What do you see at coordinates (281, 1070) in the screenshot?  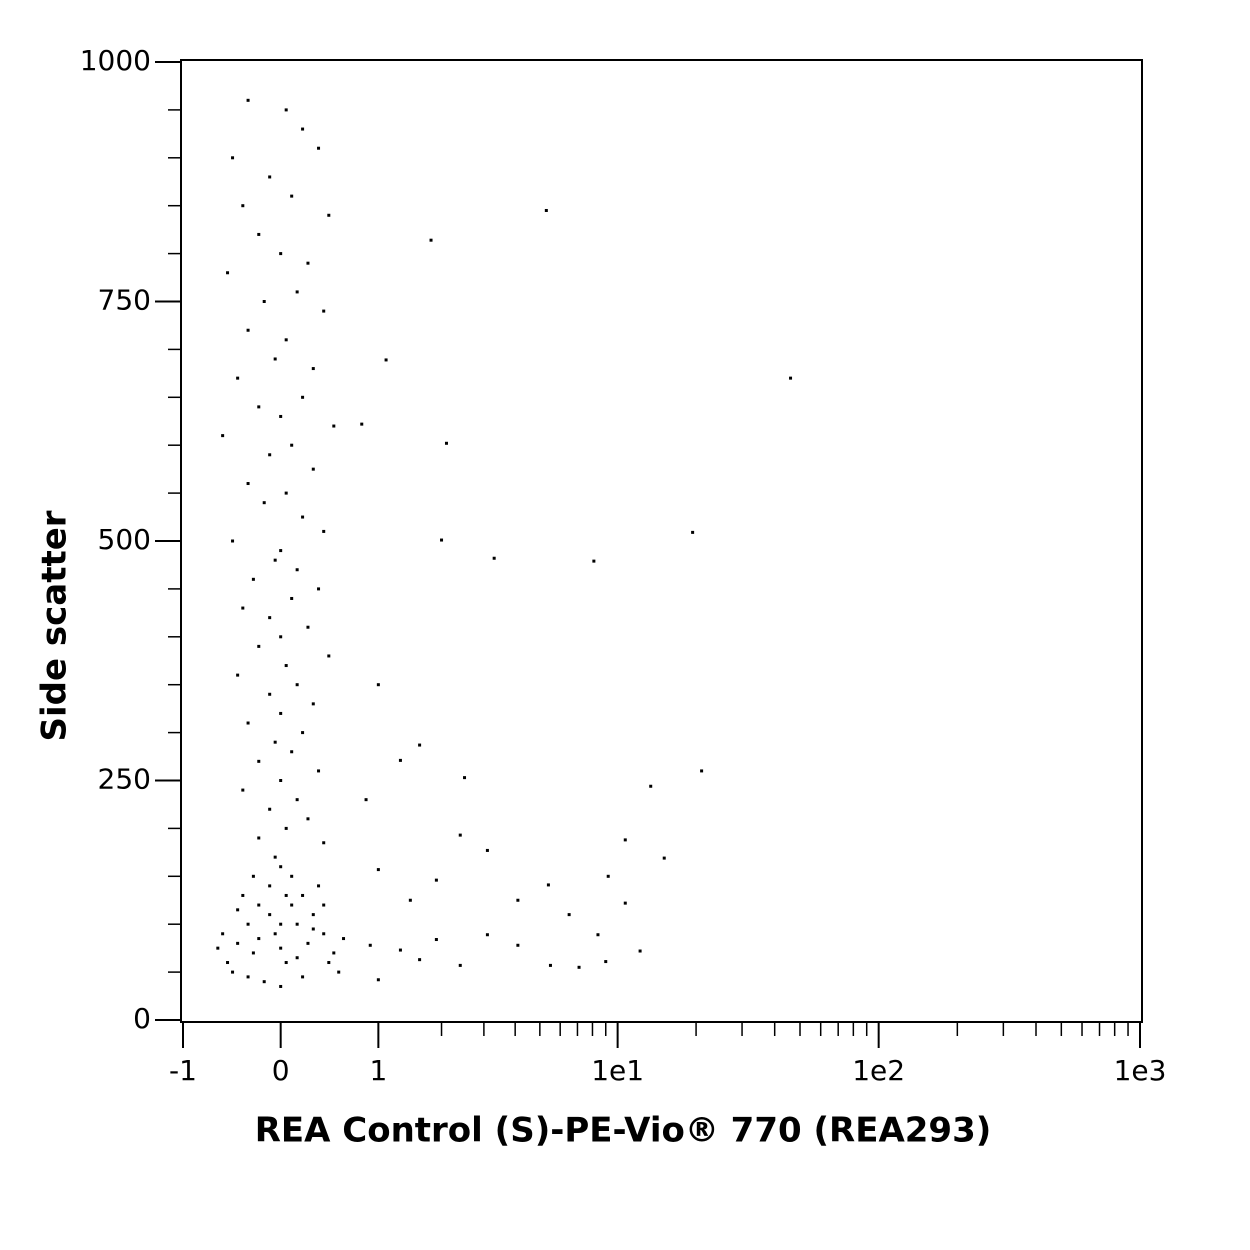 I see `x-tick-label: 0` at bounding box center [281, 1070].